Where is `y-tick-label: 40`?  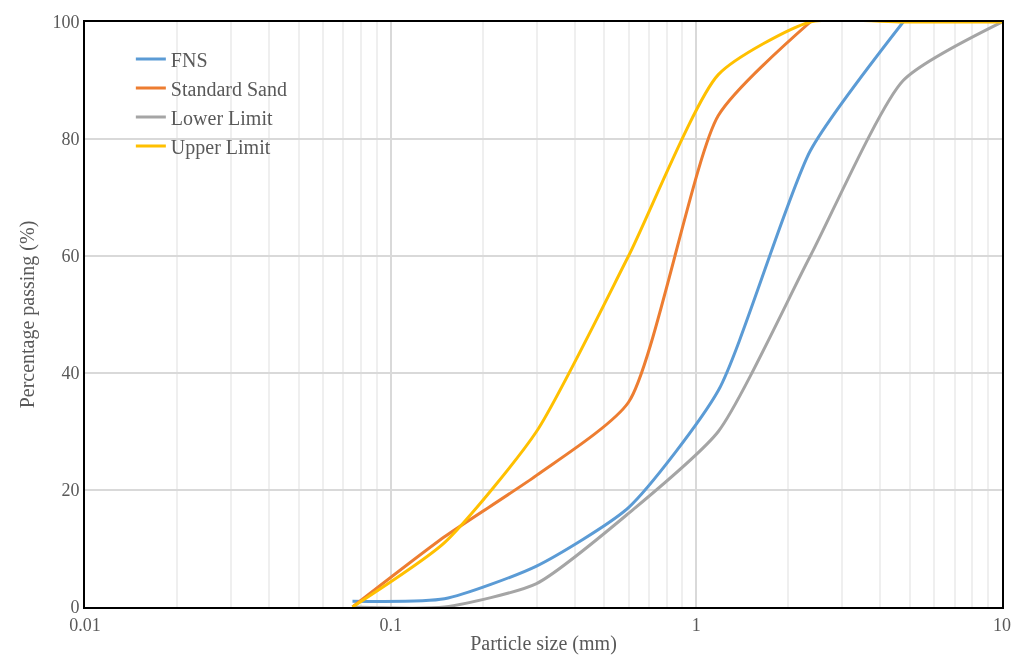
y-tick-label: 40 is located at coordinates (70, 373).